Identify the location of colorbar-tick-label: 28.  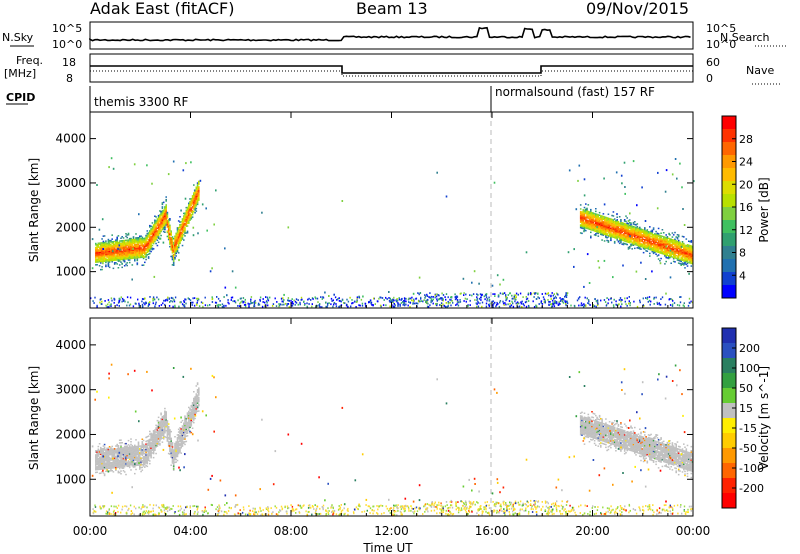
(746, 139).